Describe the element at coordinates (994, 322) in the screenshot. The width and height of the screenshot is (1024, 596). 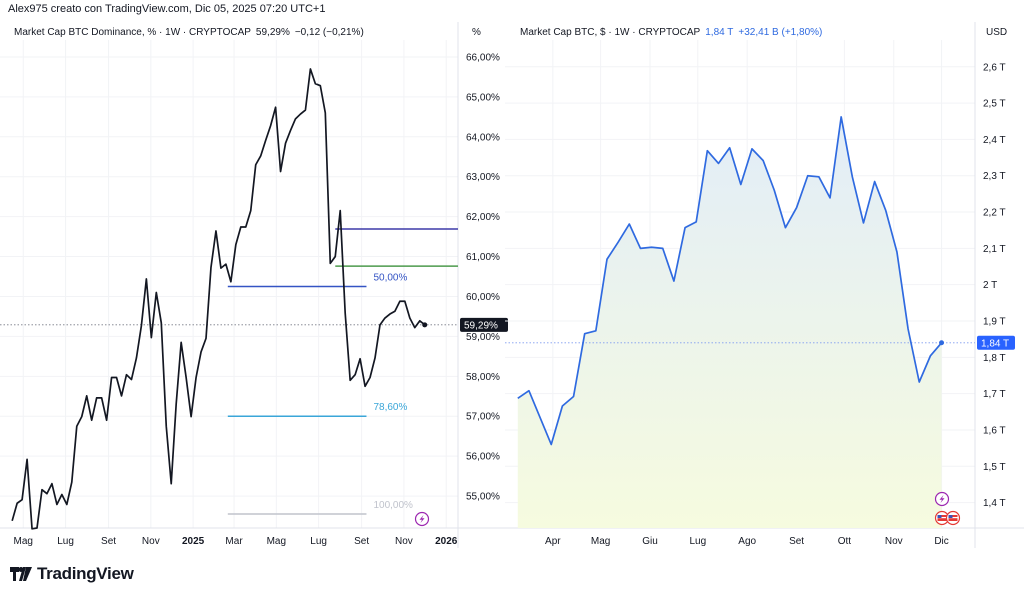
I see `cap-y-tick-label: 1,9 T` at that location.